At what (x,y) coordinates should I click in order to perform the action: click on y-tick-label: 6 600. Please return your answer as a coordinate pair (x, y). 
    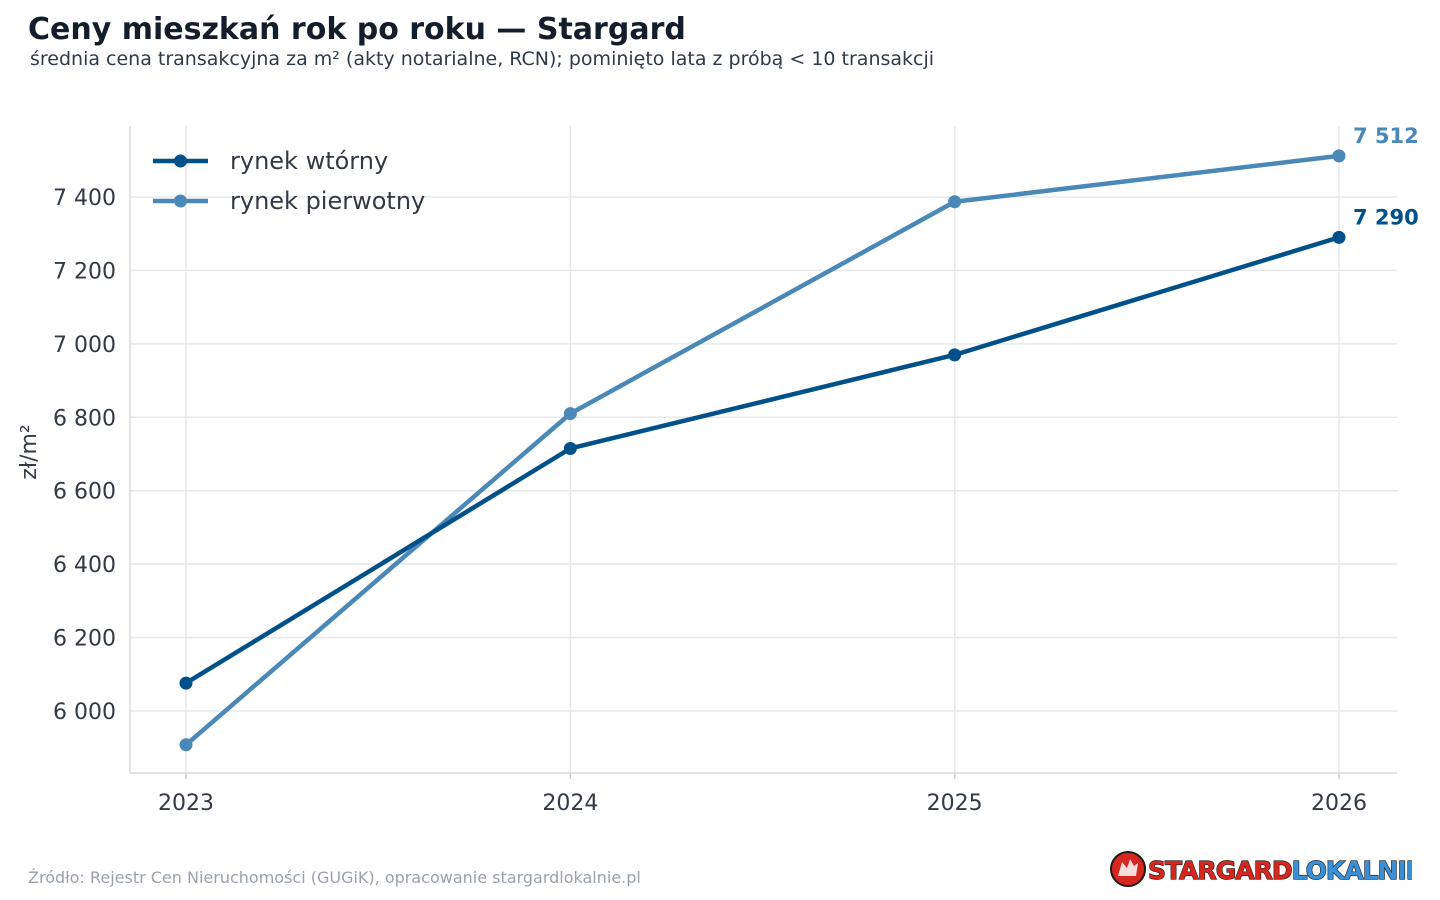
    Looking at the image, I should click on (84, 492).